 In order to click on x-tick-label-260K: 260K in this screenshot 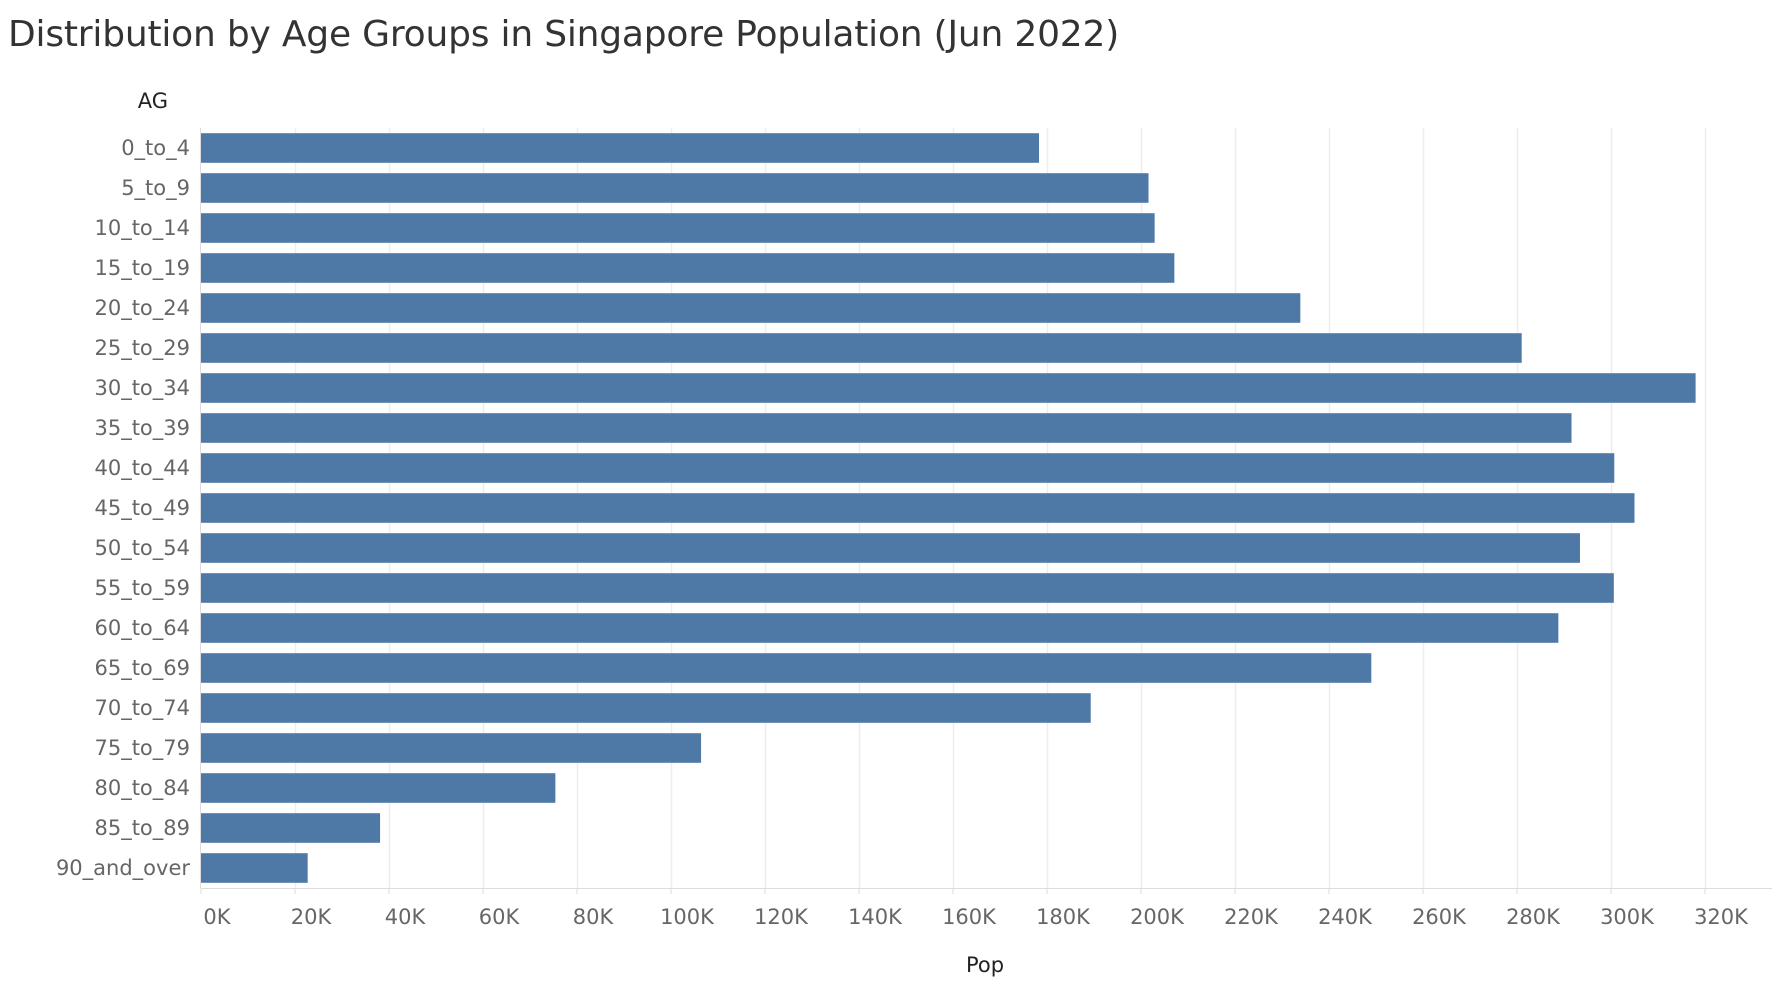, I will do `click(1439, 917)`.